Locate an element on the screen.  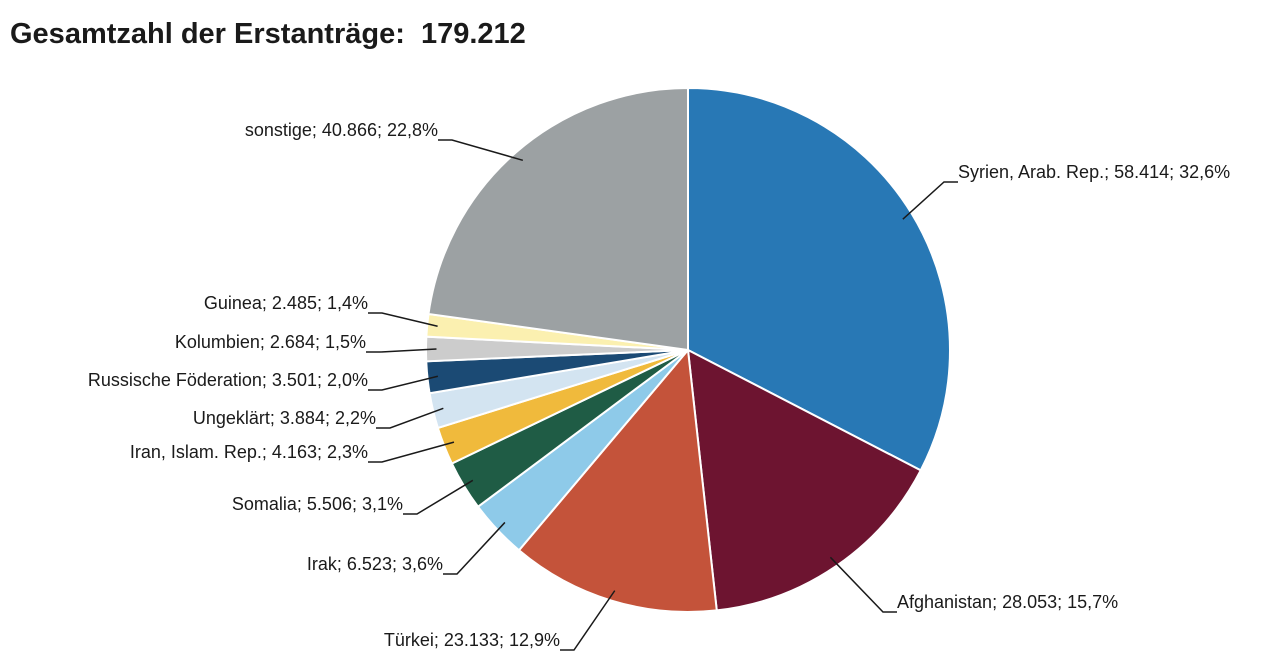
leader-line-syrien-arab-rep is located at coordinates (930, 200).